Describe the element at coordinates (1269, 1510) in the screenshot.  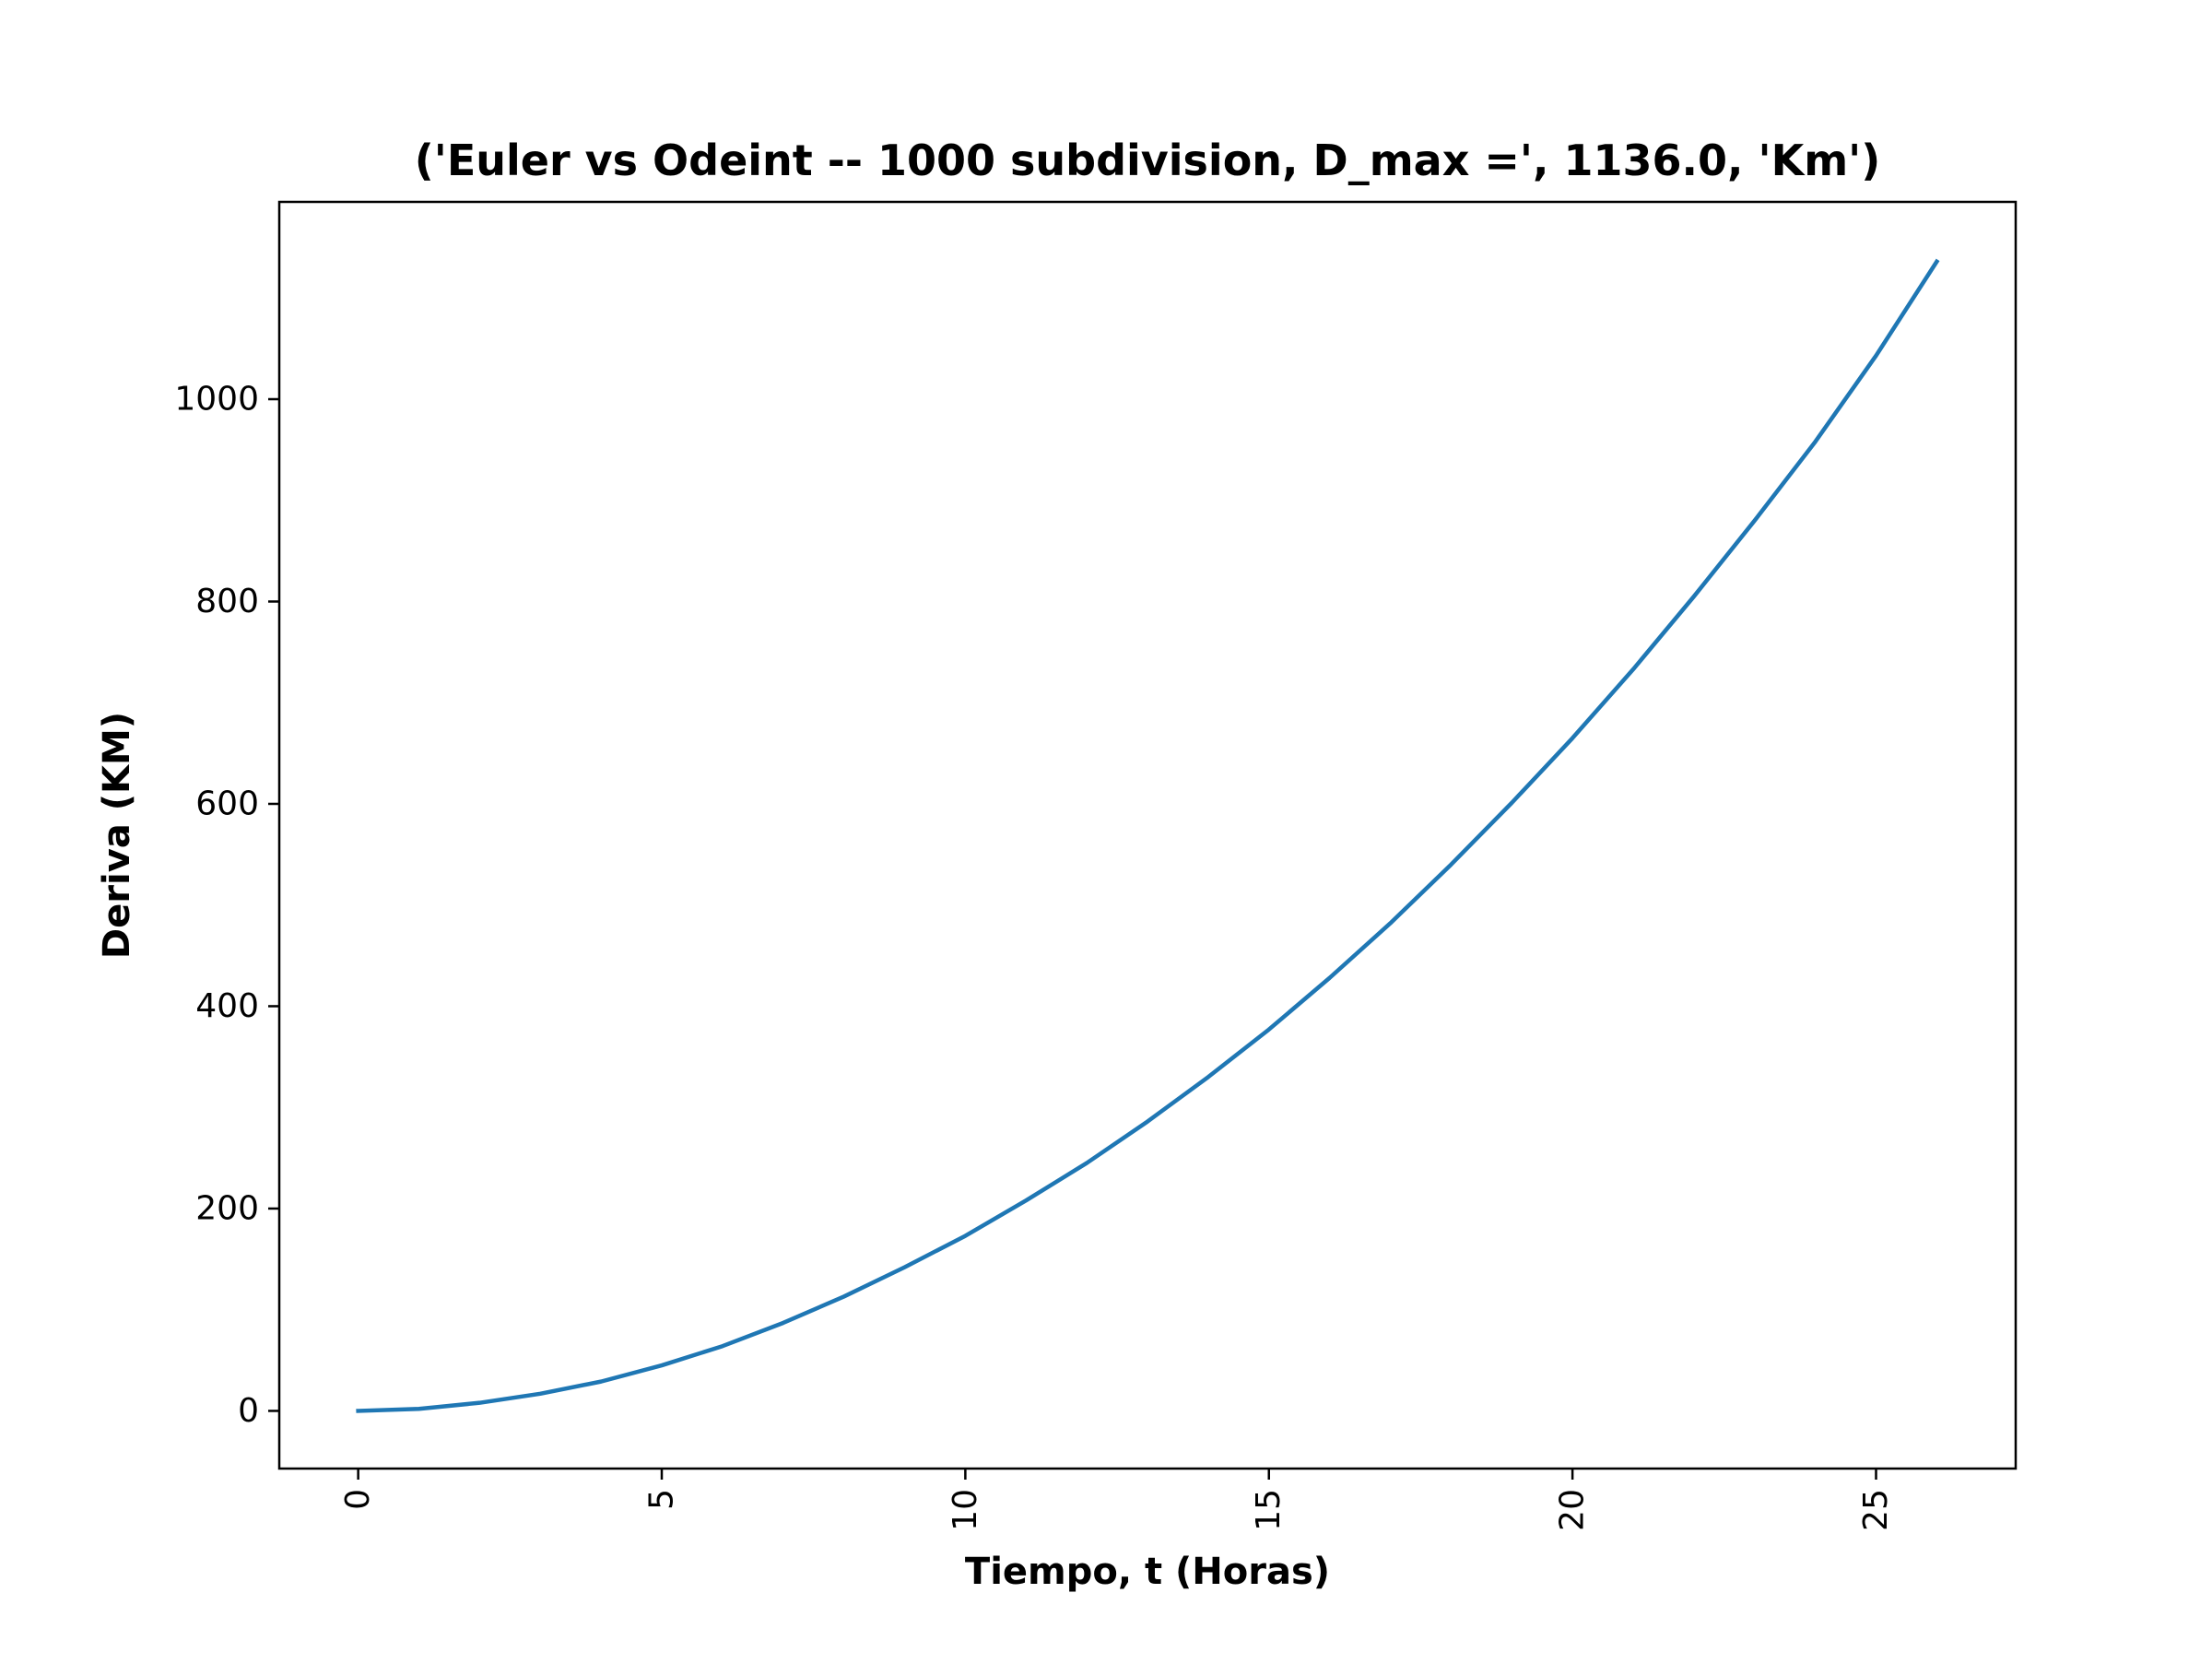
I see `x-tick-label: 15` at that location.